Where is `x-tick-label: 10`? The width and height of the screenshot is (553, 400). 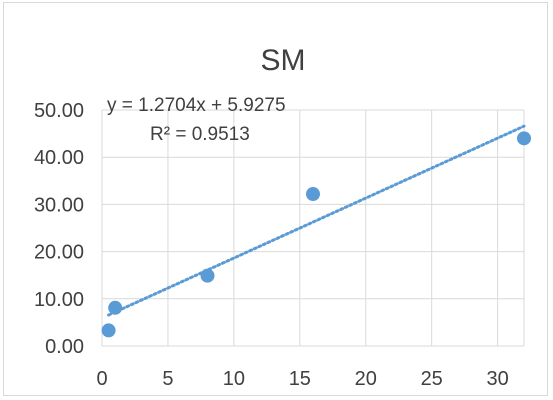
x-tick-label: 10 is located at coordinates (234, 379).